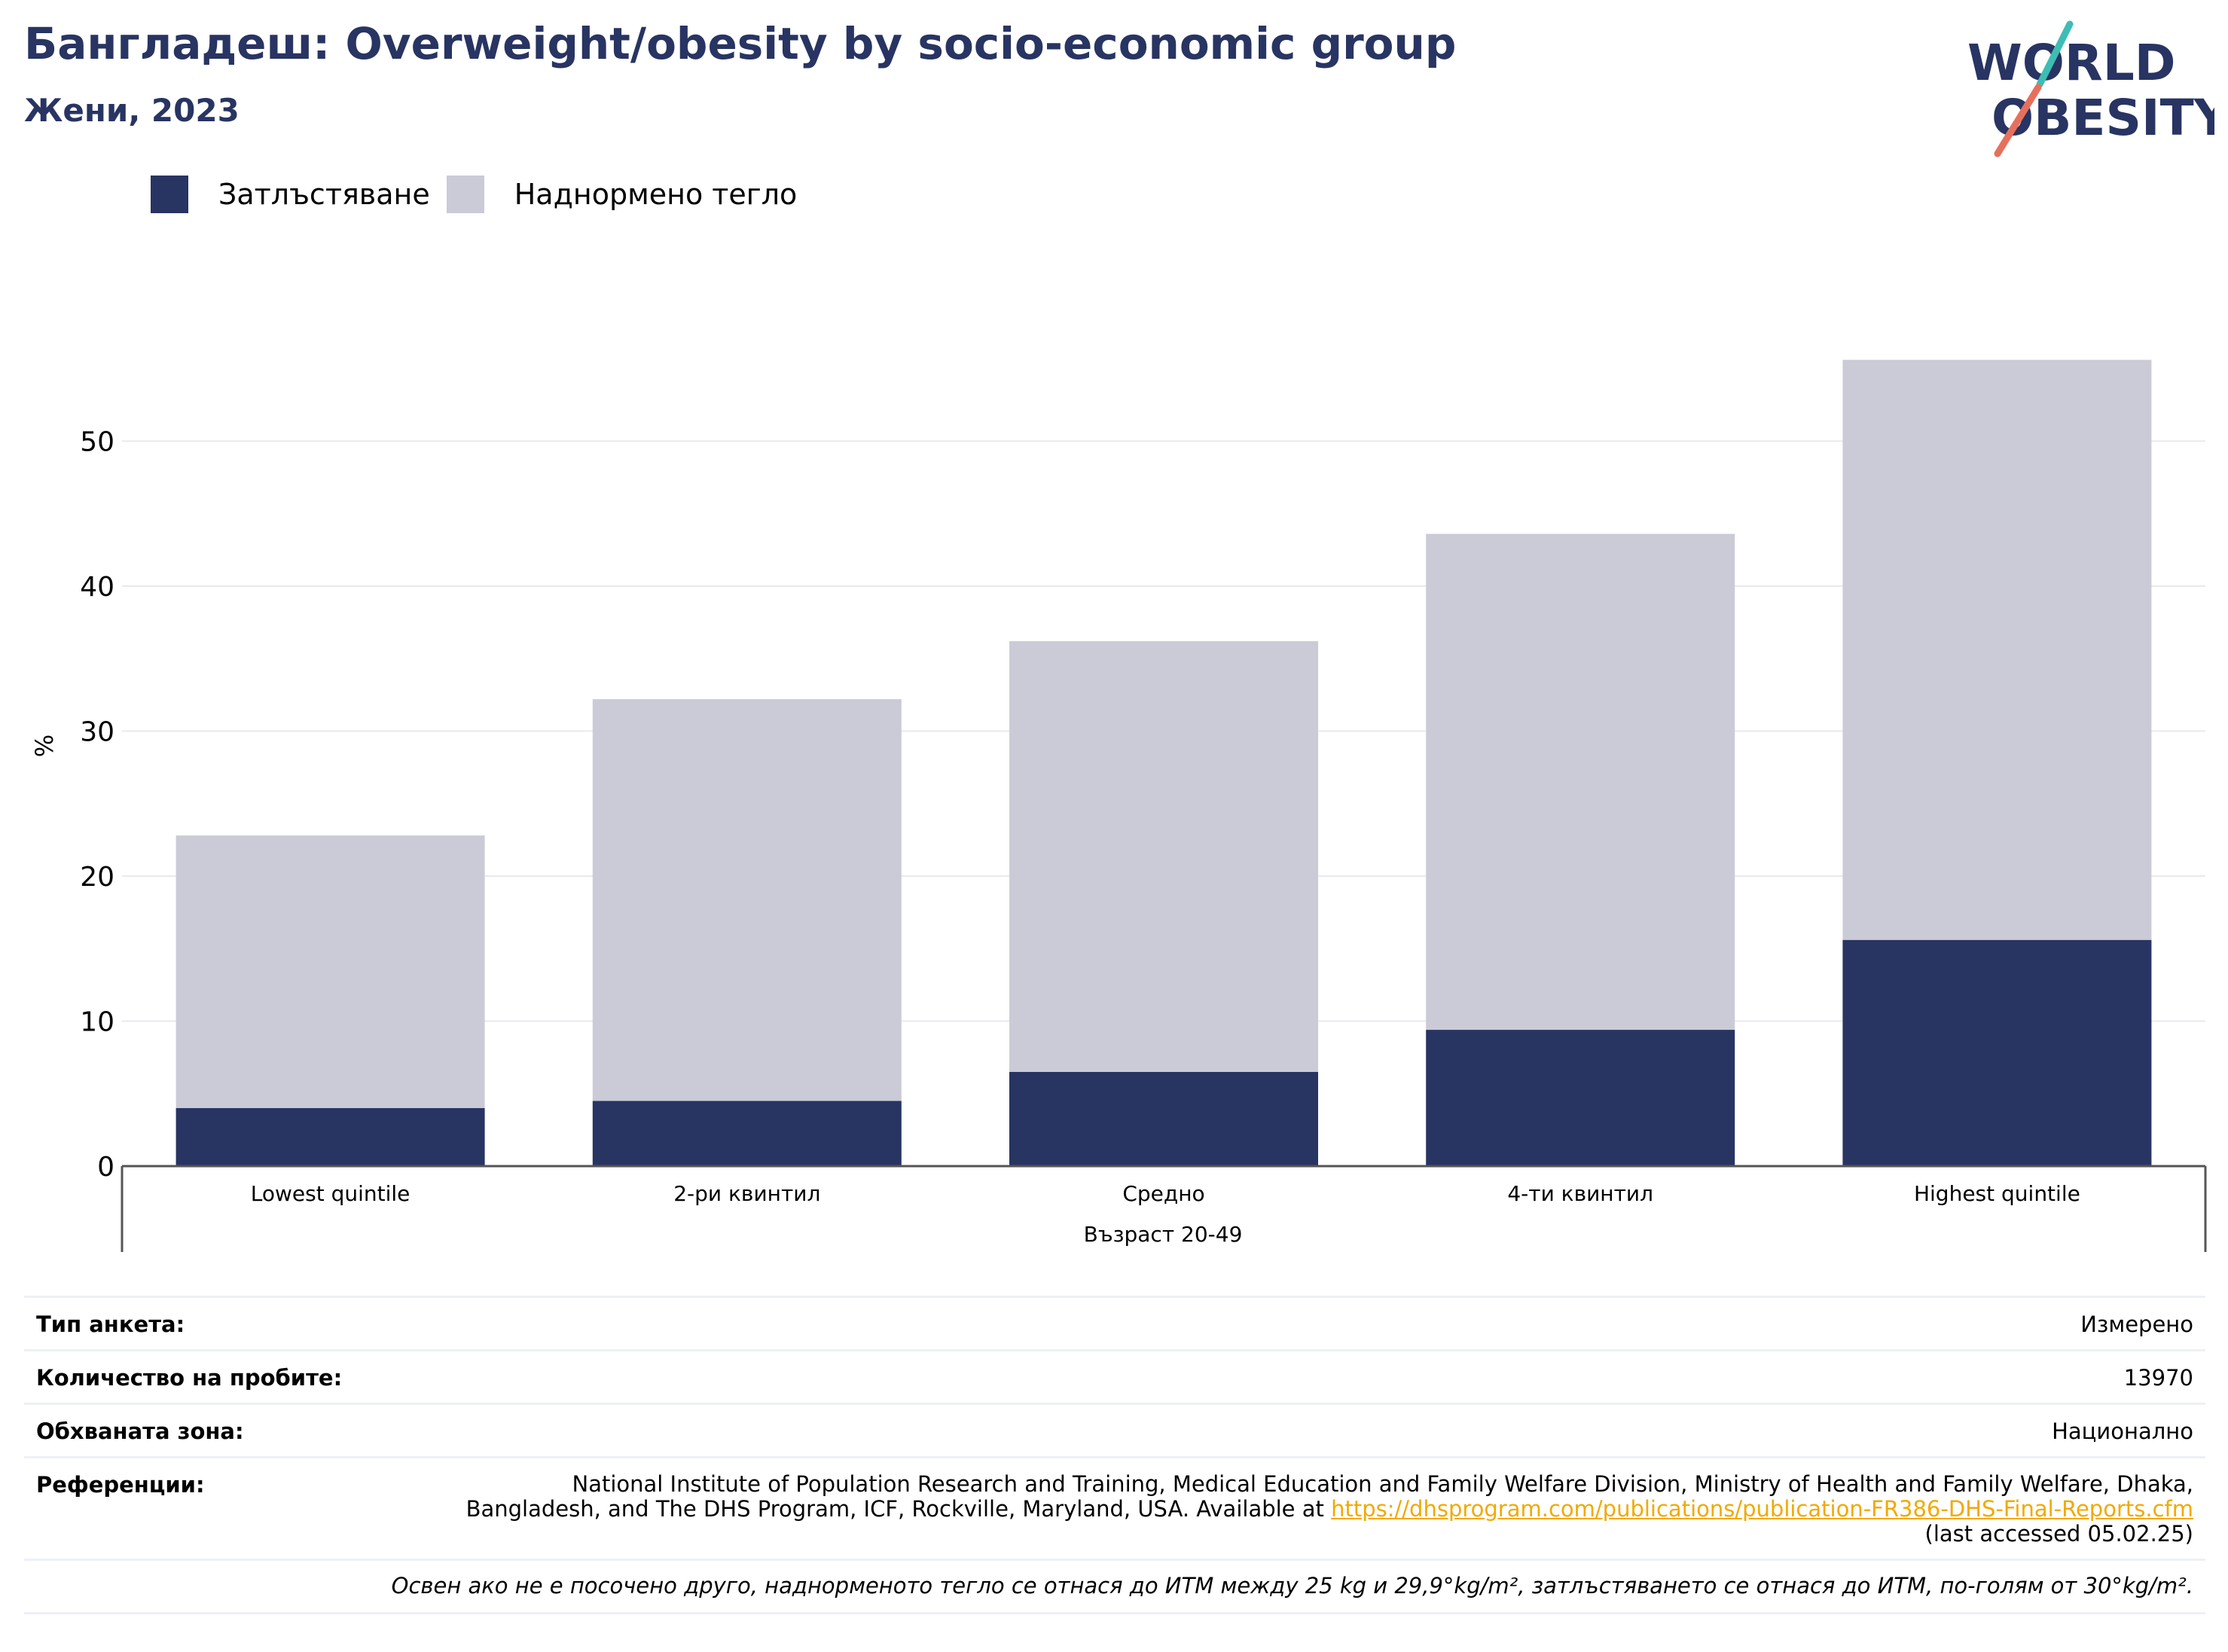  I want to click on y-tick-label: 0, so click(105, 1167).